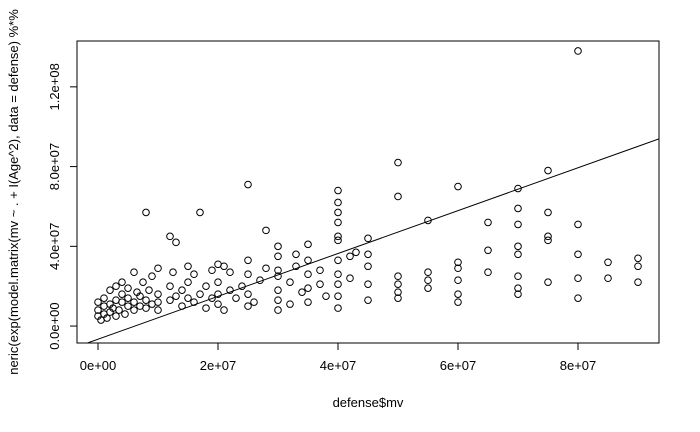 Image resolution: width=700 pixels, height=432 pixels. Describe the element at coordinates (338, 365) in the screenshot. I see `x-tick-label: 4e+07` at that location.